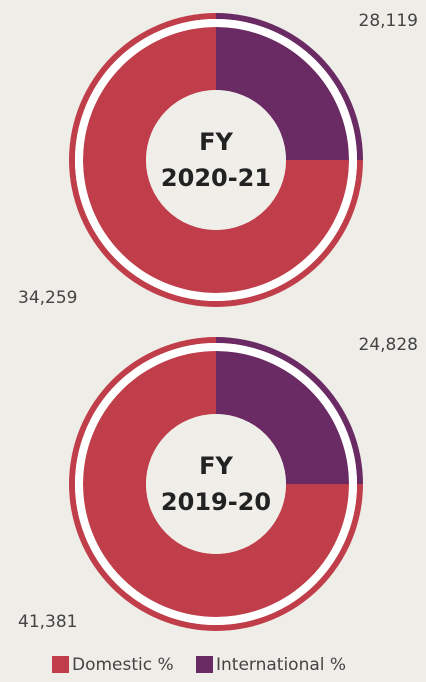 This screenshot has height=682, width=426. I want to click on center-label: 2020-21, so click(216, 178).